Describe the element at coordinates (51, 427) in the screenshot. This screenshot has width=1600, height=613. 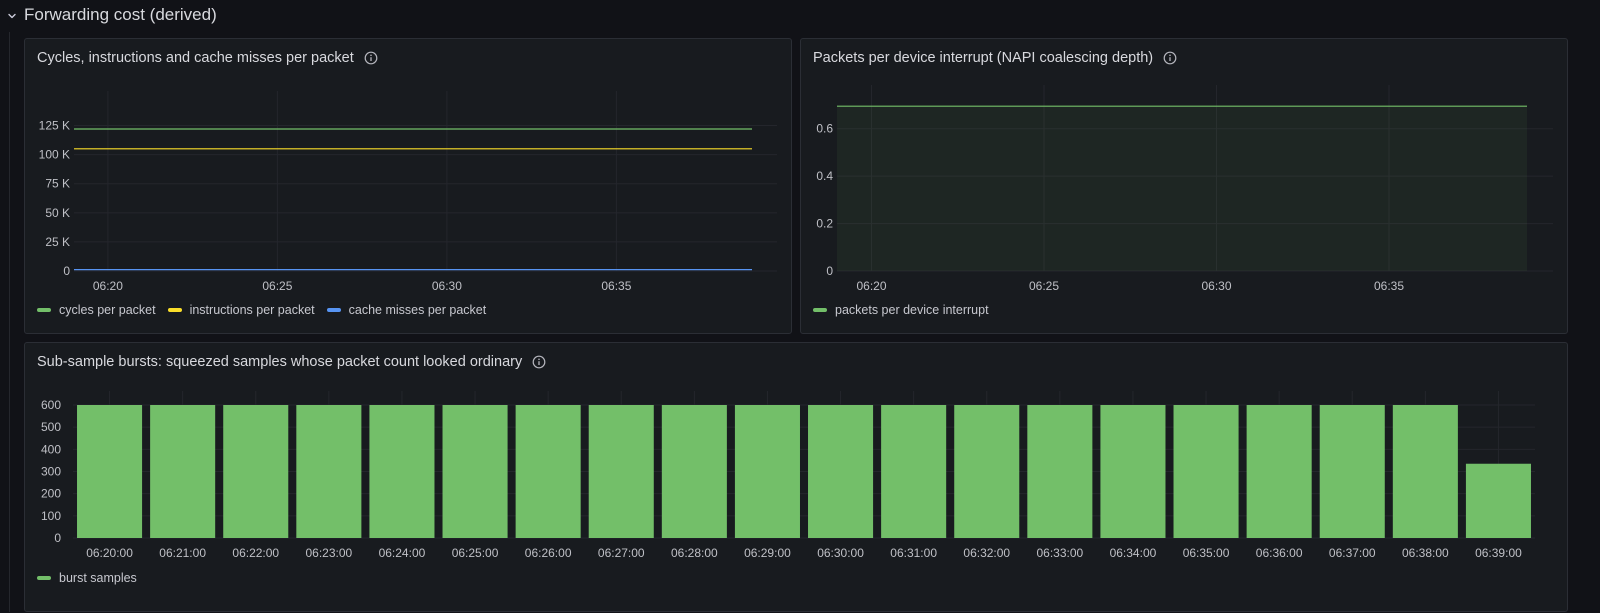
I see `y-tick-label: 500` at that location.